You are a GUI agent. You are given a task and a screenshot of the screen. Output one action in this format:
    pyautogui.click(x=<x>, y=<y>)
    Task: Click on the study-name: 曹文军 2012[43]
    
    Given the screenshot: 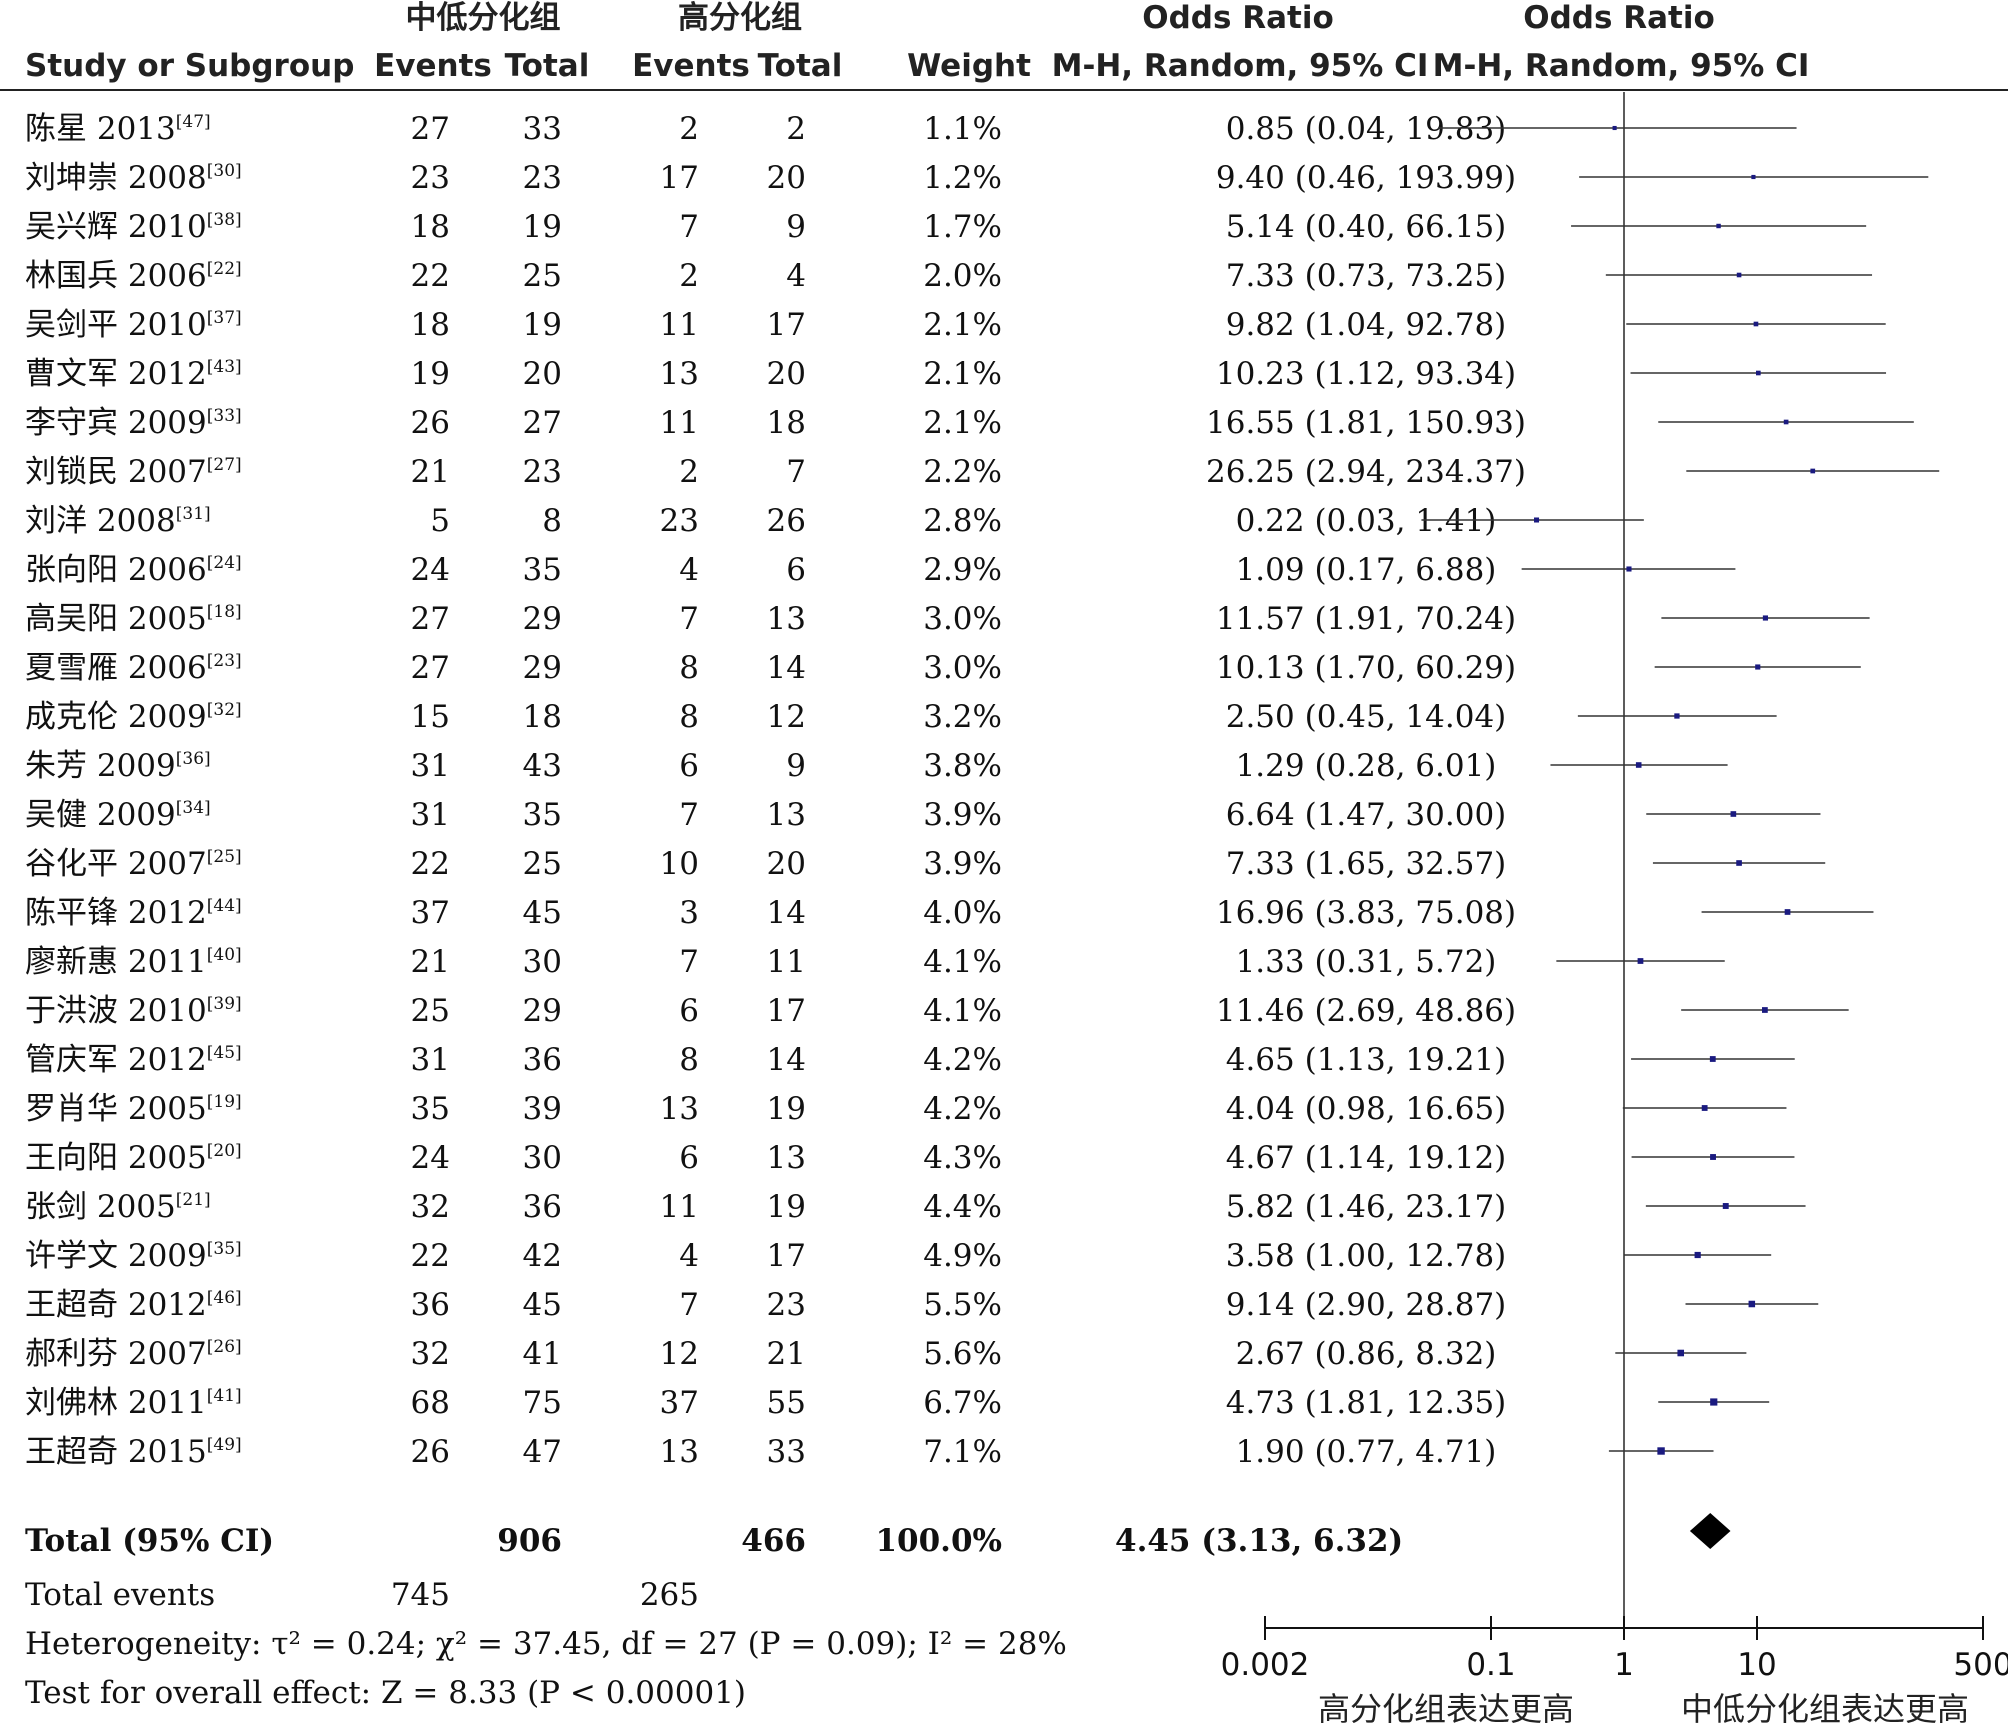 What is the action you would take?
    pyautogui.click(x=133, y=374)
    